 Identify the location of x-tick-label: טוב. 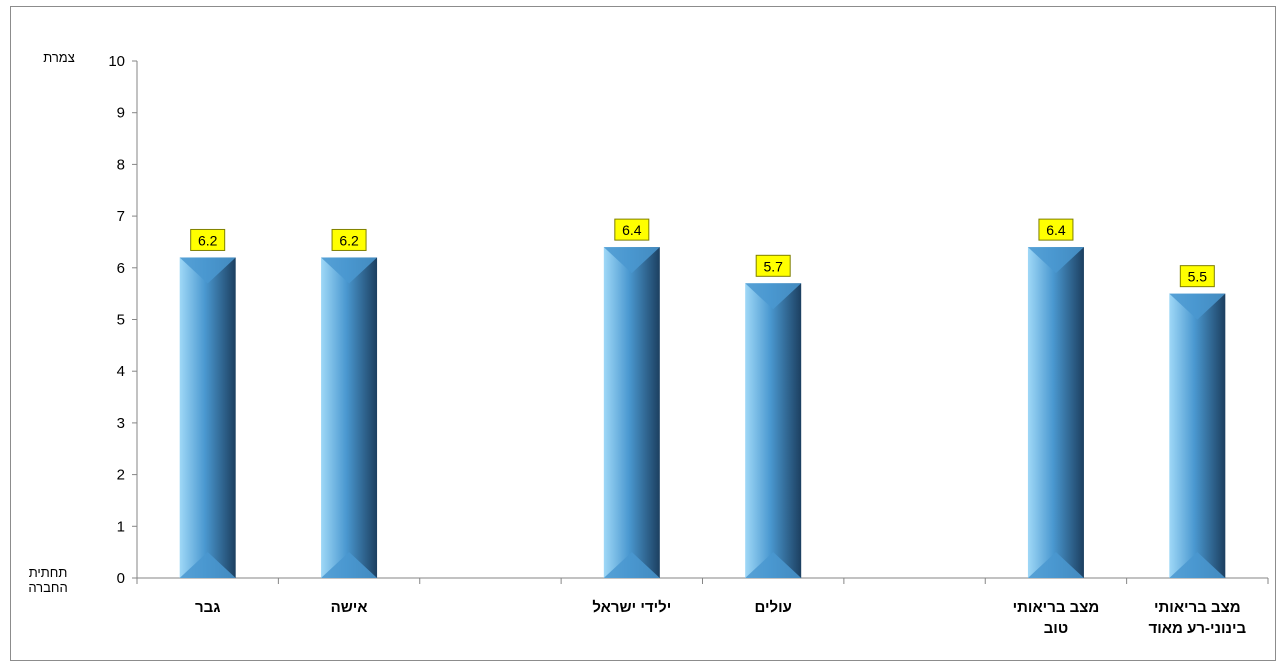
(1056, 628).